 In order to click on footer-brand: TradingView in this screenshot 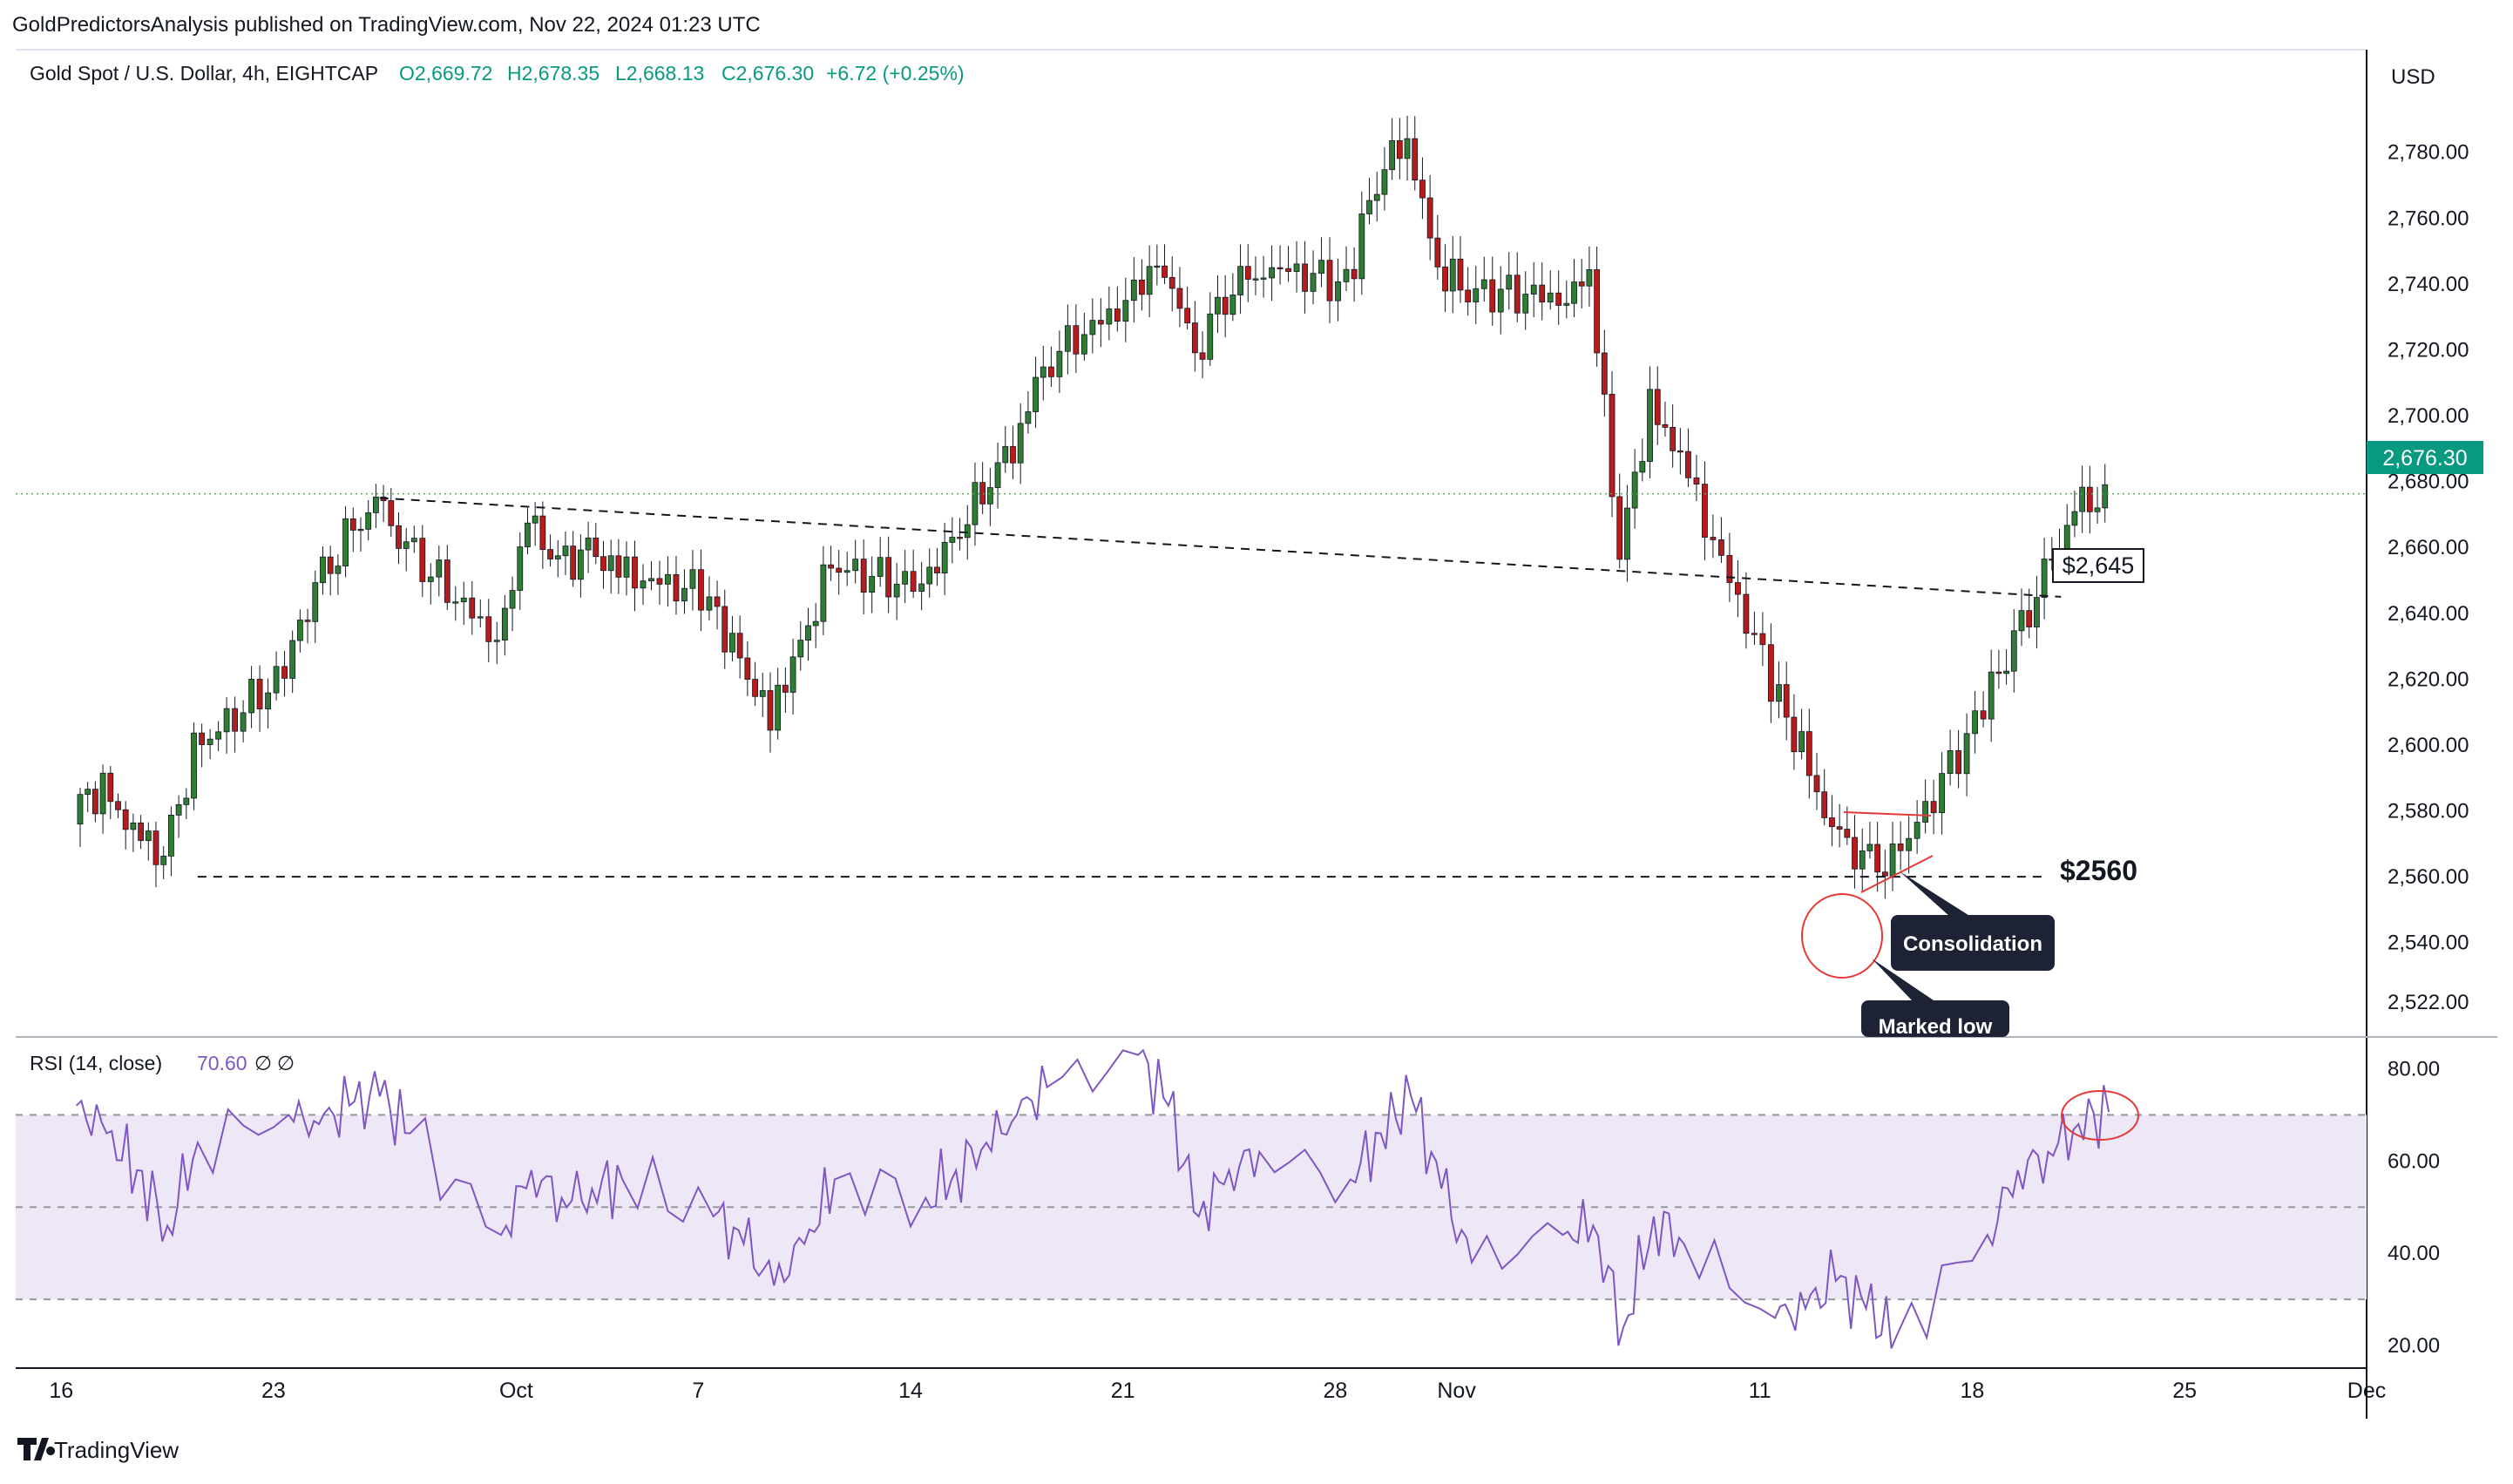, I will do `click(98, 1450)`.